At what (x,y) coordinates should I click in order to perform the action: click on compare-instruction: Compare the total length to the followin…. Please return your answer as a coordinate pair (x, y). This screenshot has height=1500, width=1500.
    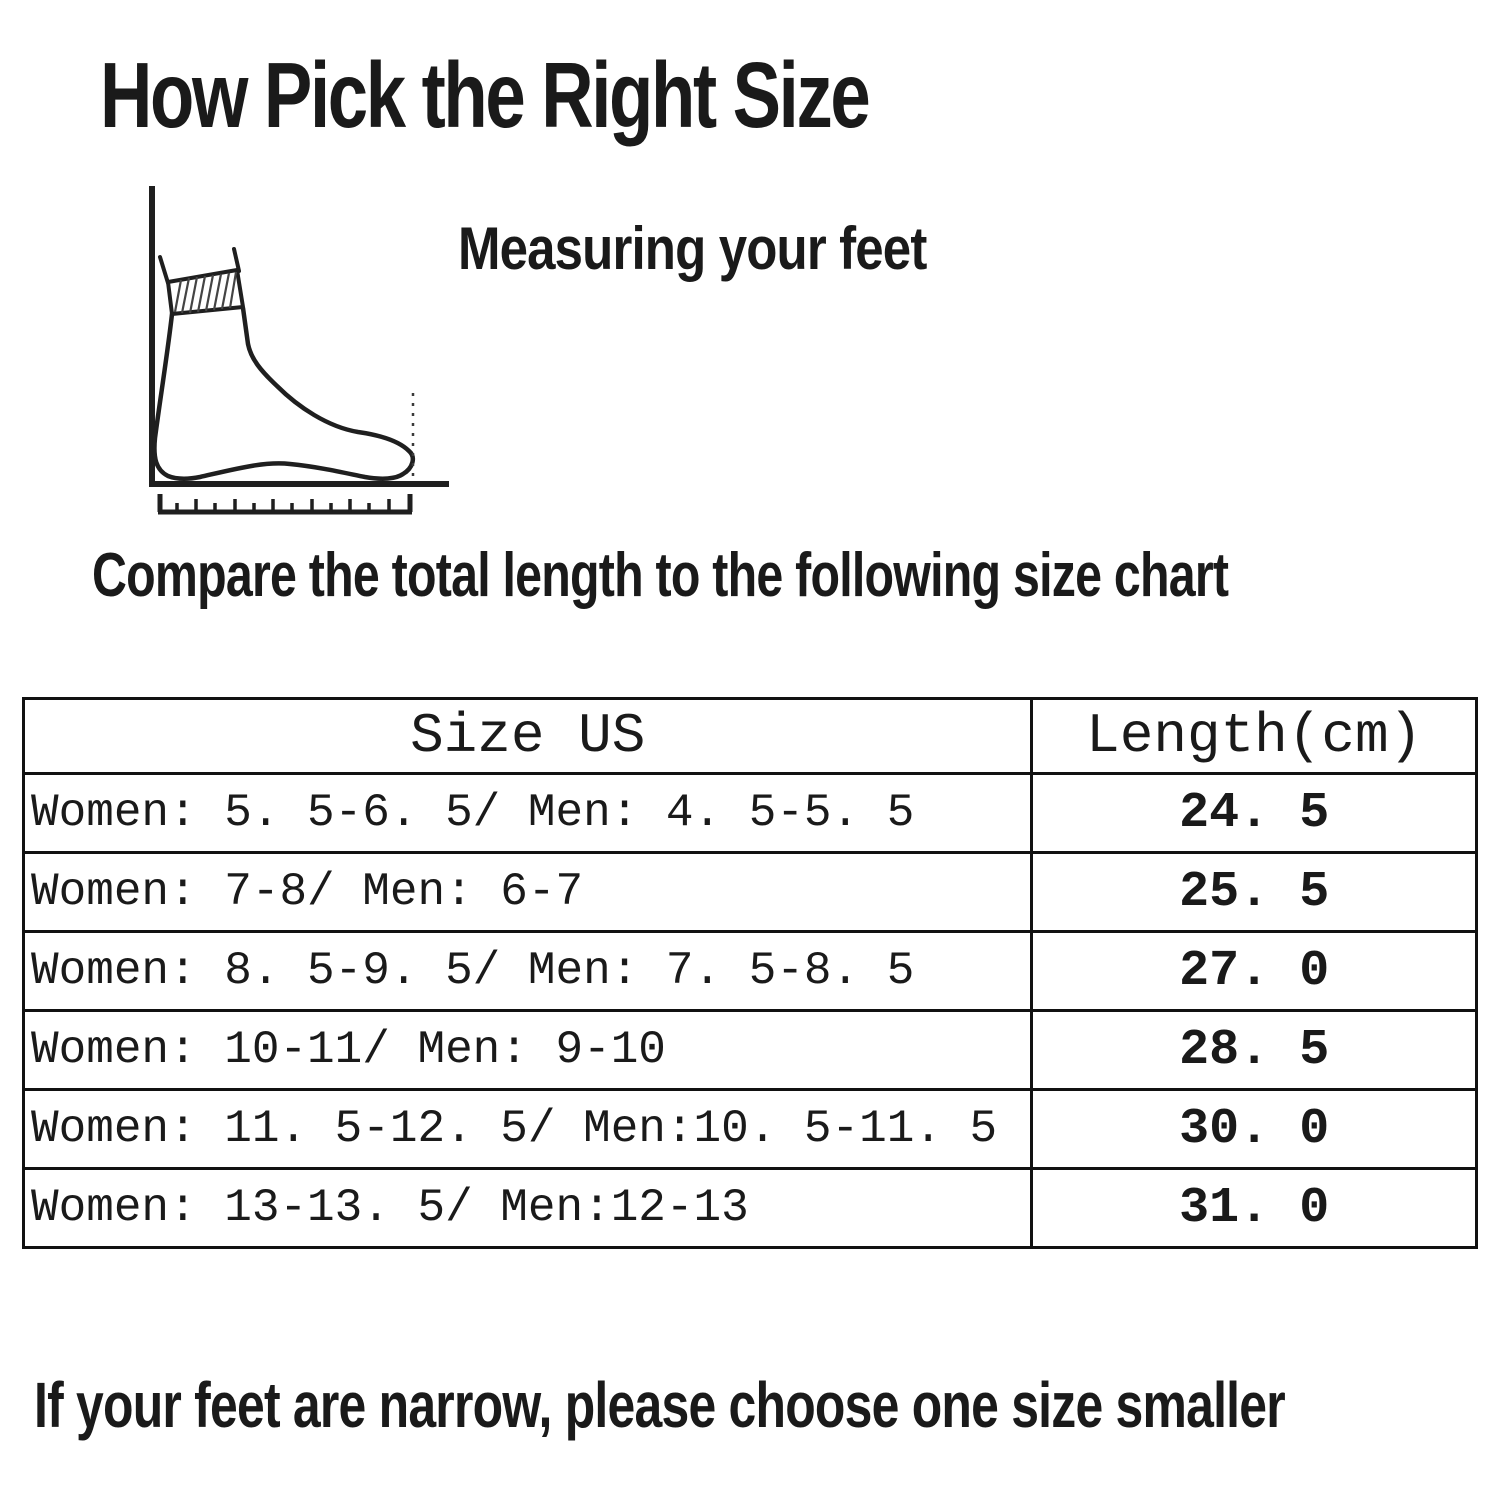
    Looking at the image, I should click on (660, 575).